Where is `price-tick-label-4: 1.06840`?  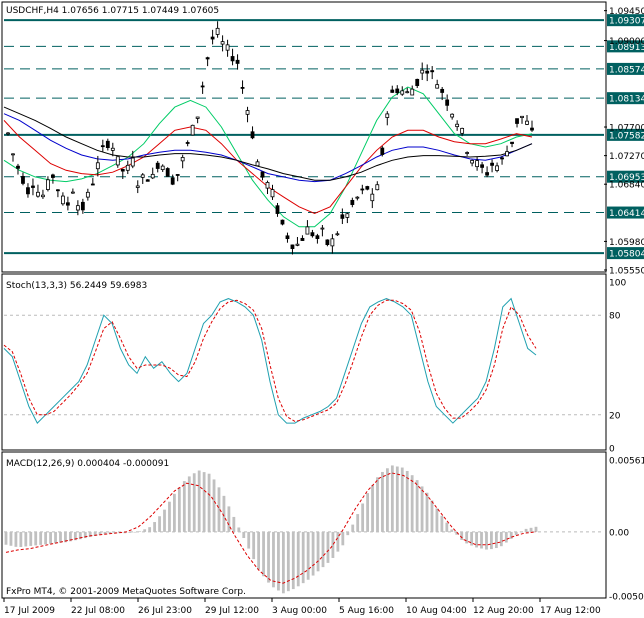
price-tick-label-4: 1.06840 is located at coordinates (626, 186).